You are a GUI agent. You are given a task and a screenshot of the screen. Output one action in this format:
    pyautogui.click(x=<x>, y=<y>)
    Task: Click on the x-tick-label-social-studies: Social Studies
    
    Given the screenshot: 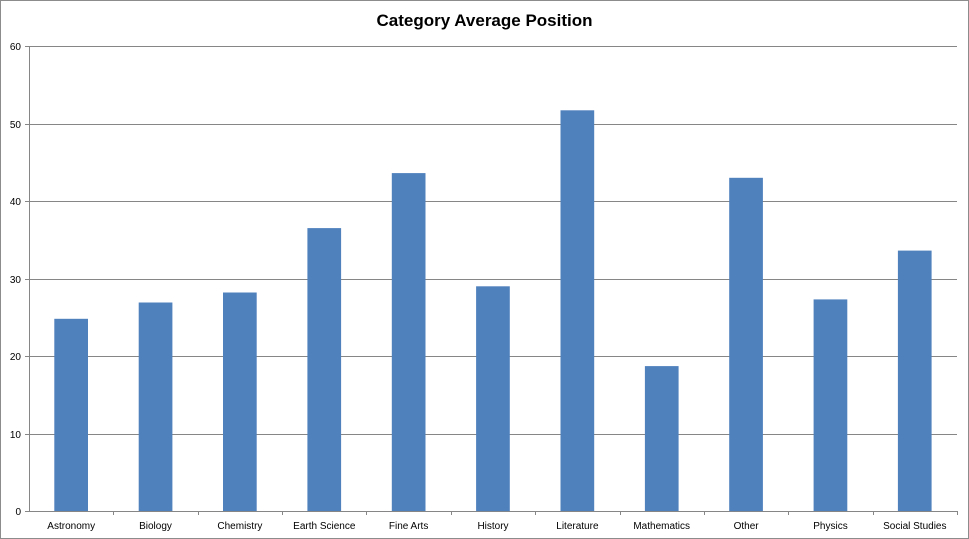 What is the action you would take?
    pyautogui.click(x=914, y=526)
    